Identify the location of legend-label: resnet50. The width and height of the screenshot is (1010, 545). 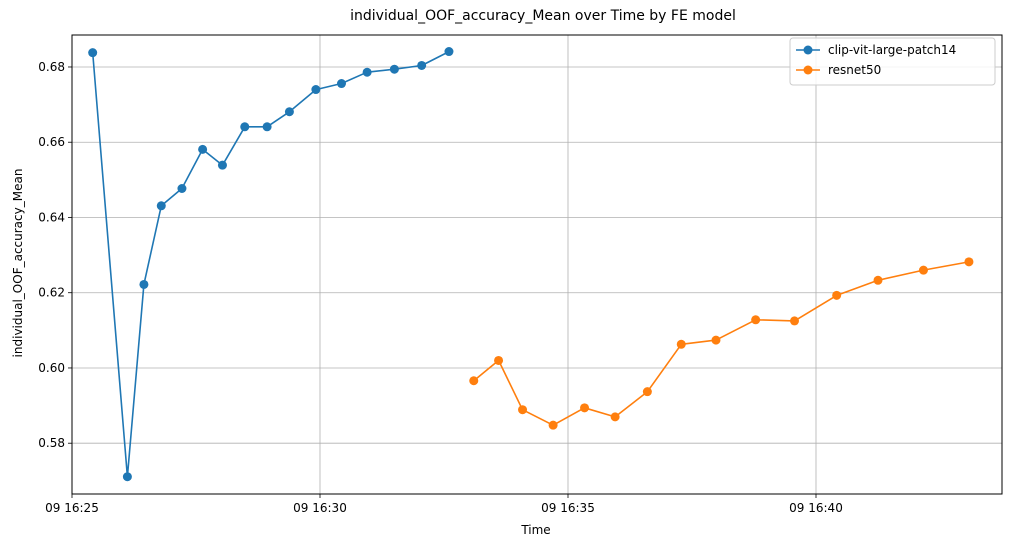
(854, 70).